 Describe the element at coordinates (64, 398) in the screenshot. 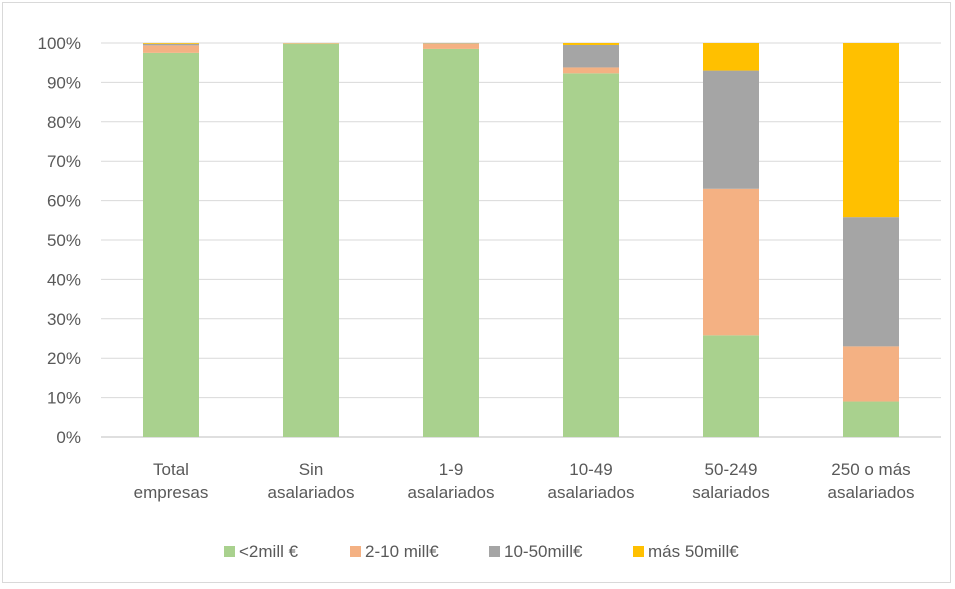

I see `y-tick-label: 10%` at that location.